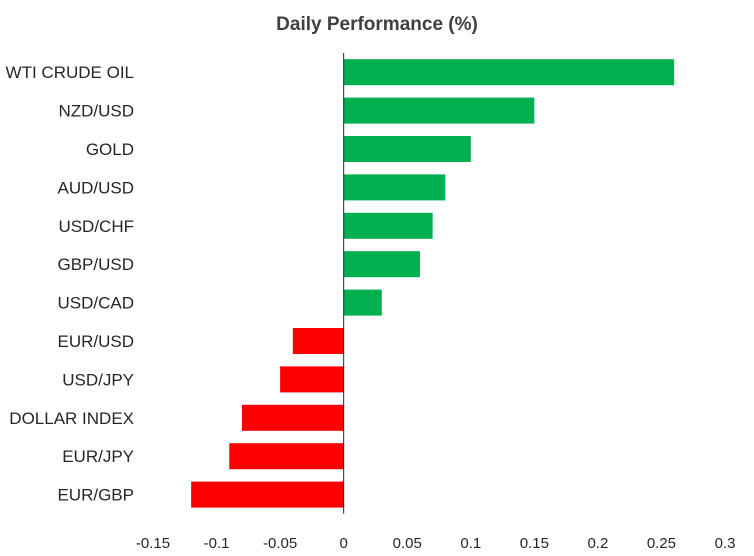 This screenshot has width=754, height=556. What do you see at coordinates (217, 543) in the screenshot?
I see `x-tick-label: -0.1` at bounding box center [217, 543].